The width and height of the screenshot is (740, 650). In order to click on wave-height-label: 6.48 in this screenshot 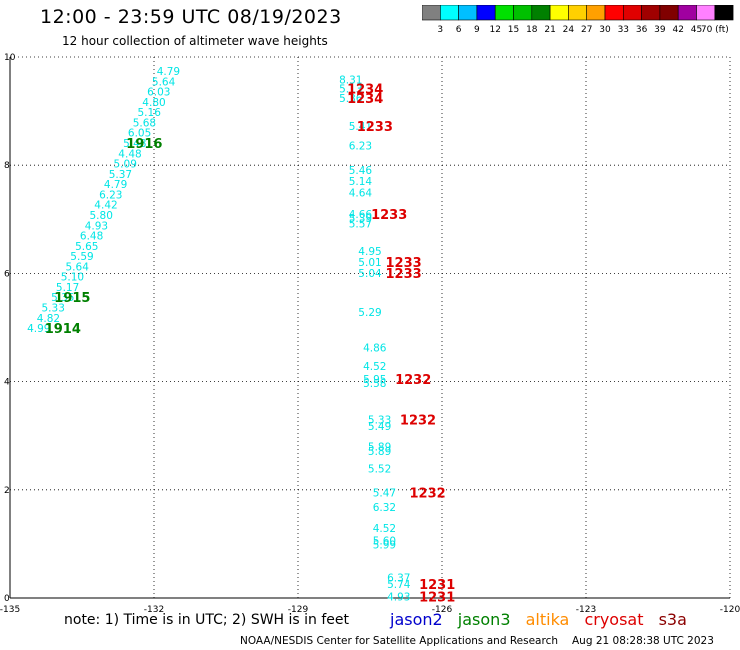, I will do `click(91, 237)`.